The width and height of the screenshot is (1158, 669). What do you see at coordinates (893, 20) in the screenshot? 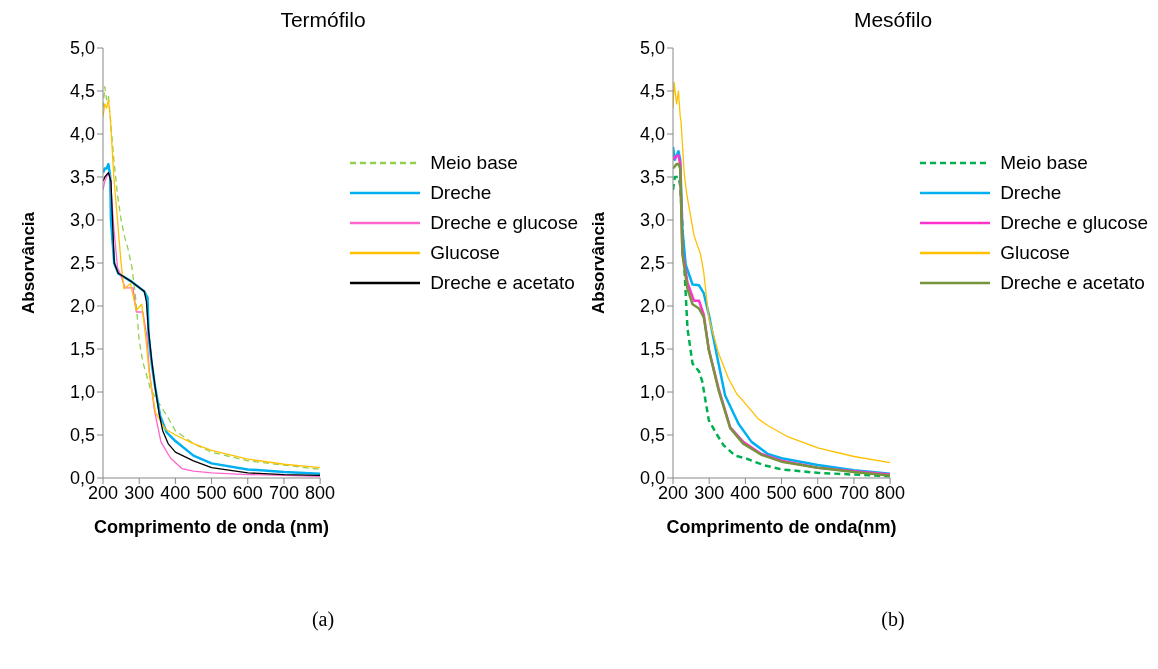
I see `chart-title: Mesófilo` at bounding box center [893, 20].